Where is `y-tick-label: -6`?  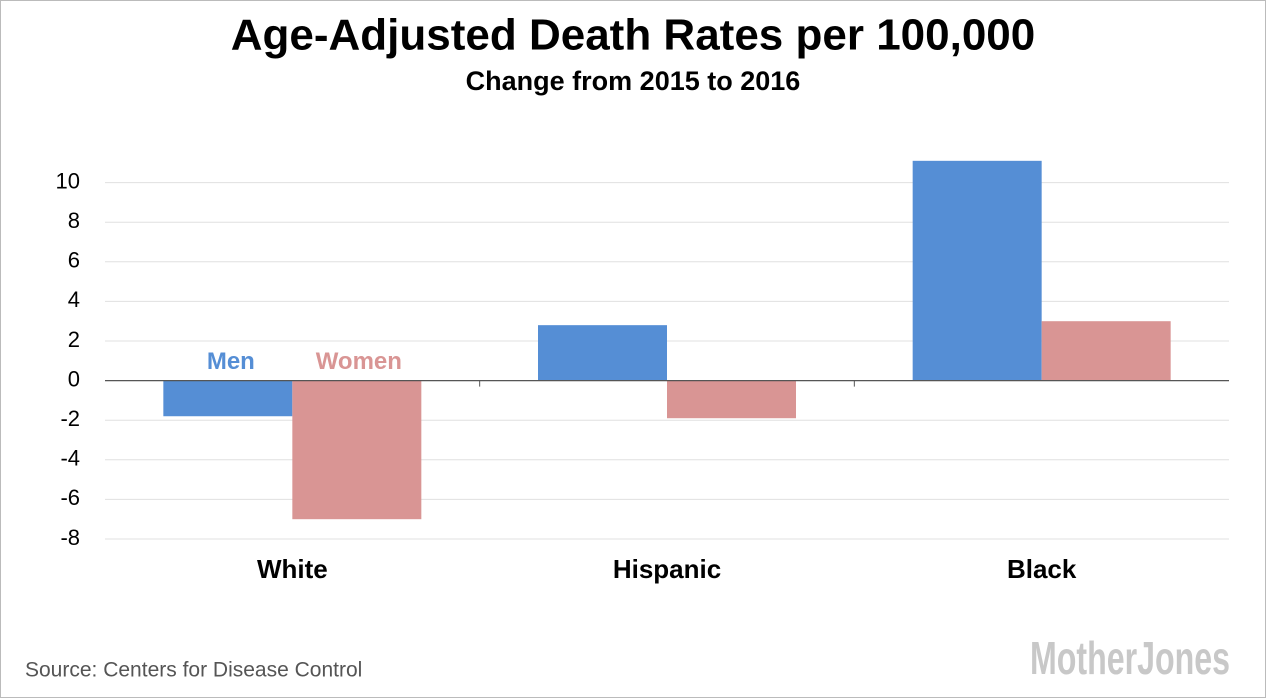
y-tick-label: -6 is located at coordinates (70, 497).